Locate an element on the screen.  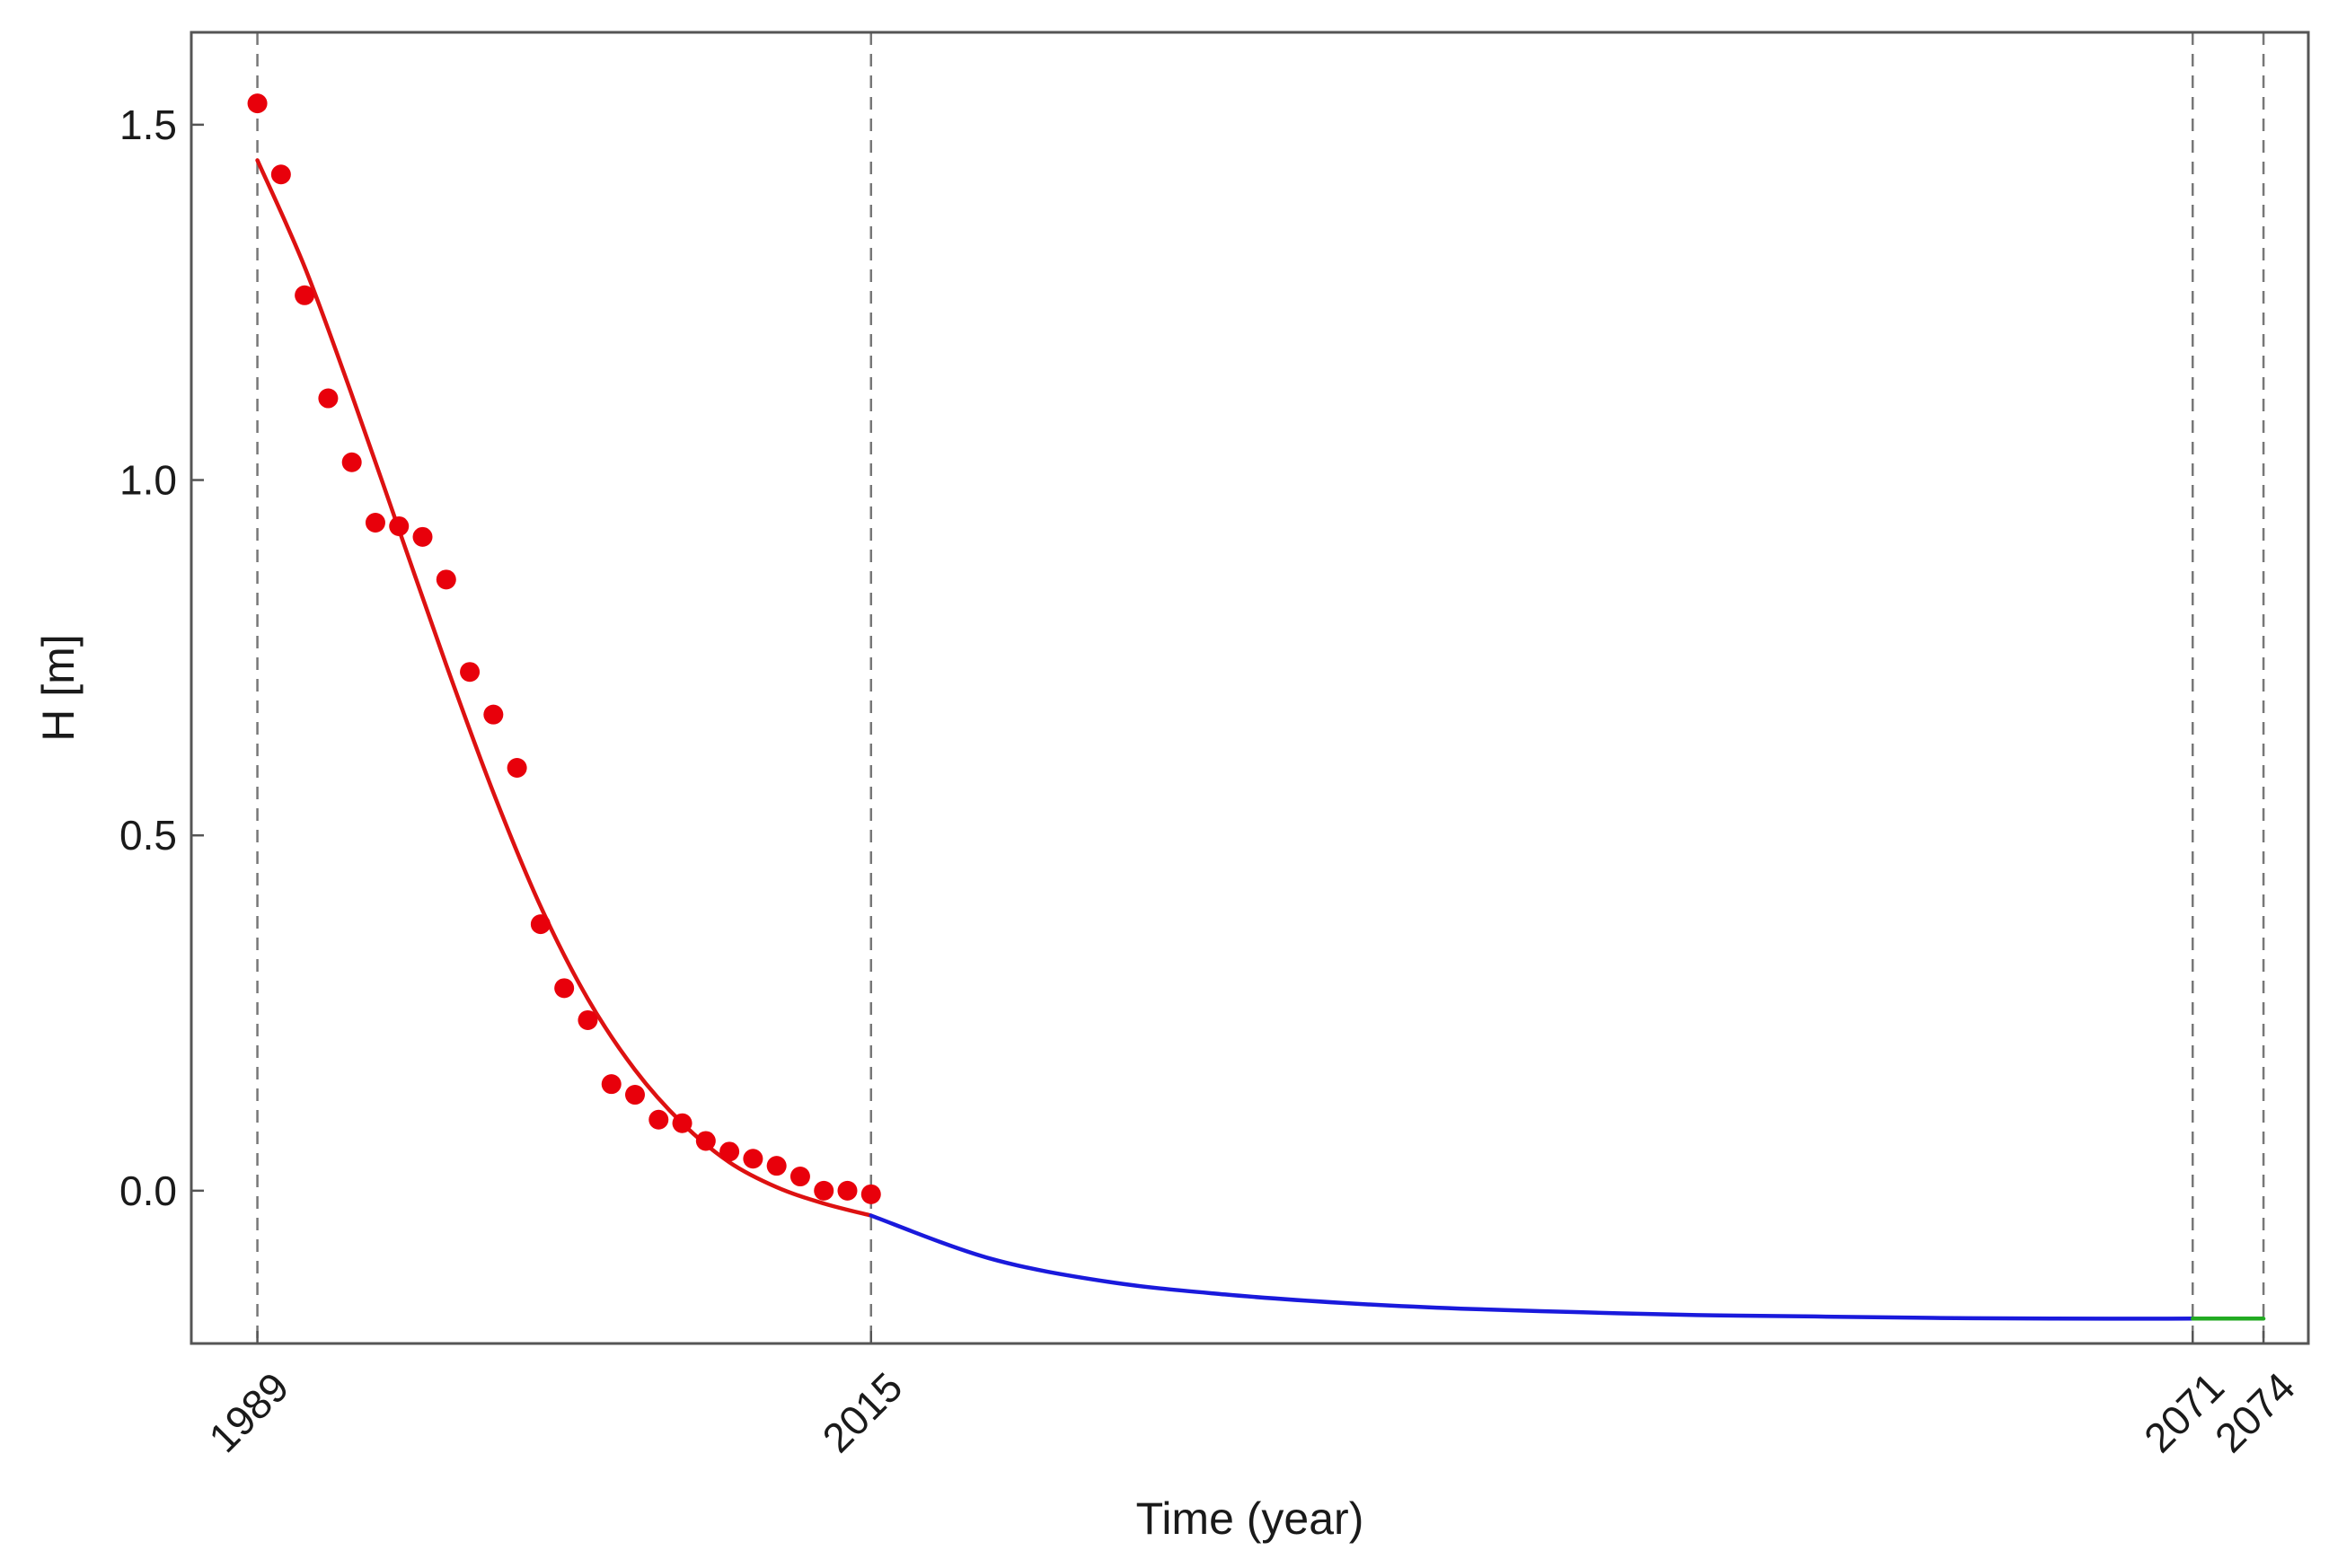
y-tick-label: 0.0 is located at coordinates (148, 1190).